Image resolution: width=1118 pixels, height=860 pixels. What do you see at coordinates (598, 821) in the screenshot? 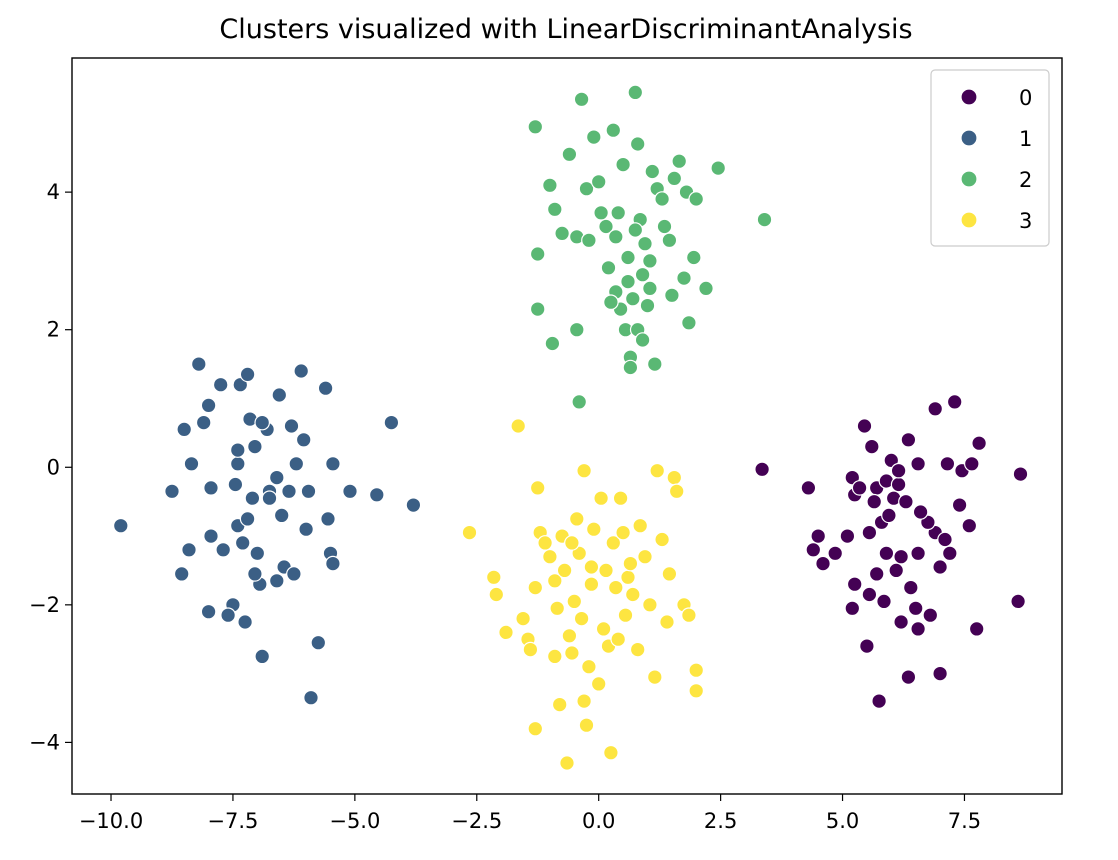
I see `x-tick-label: 0.0` at bounding box center [598, 821].